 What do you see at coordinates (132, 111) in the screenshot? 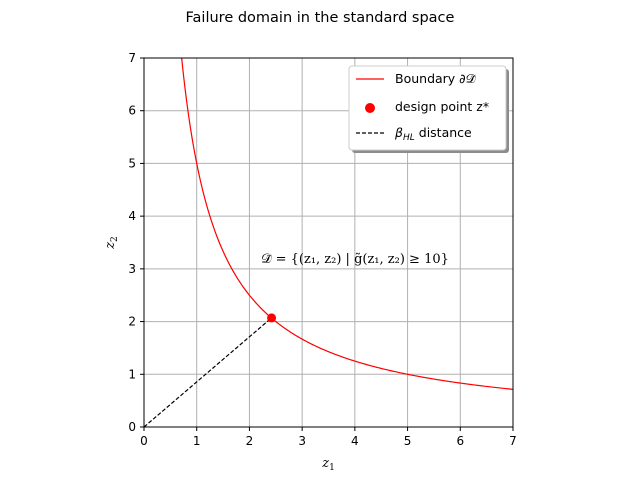
I see `y-tick-label: 6` at bounding box center [132, 111].